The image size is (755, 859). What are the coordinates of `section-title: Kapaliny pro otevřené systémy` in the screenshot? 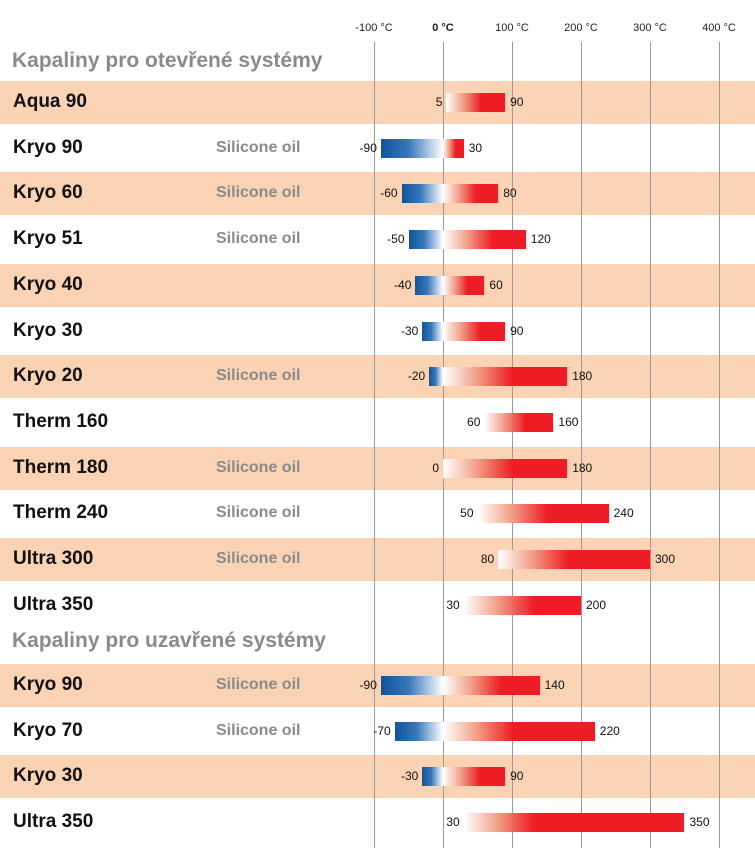 It's located at (167, 60).